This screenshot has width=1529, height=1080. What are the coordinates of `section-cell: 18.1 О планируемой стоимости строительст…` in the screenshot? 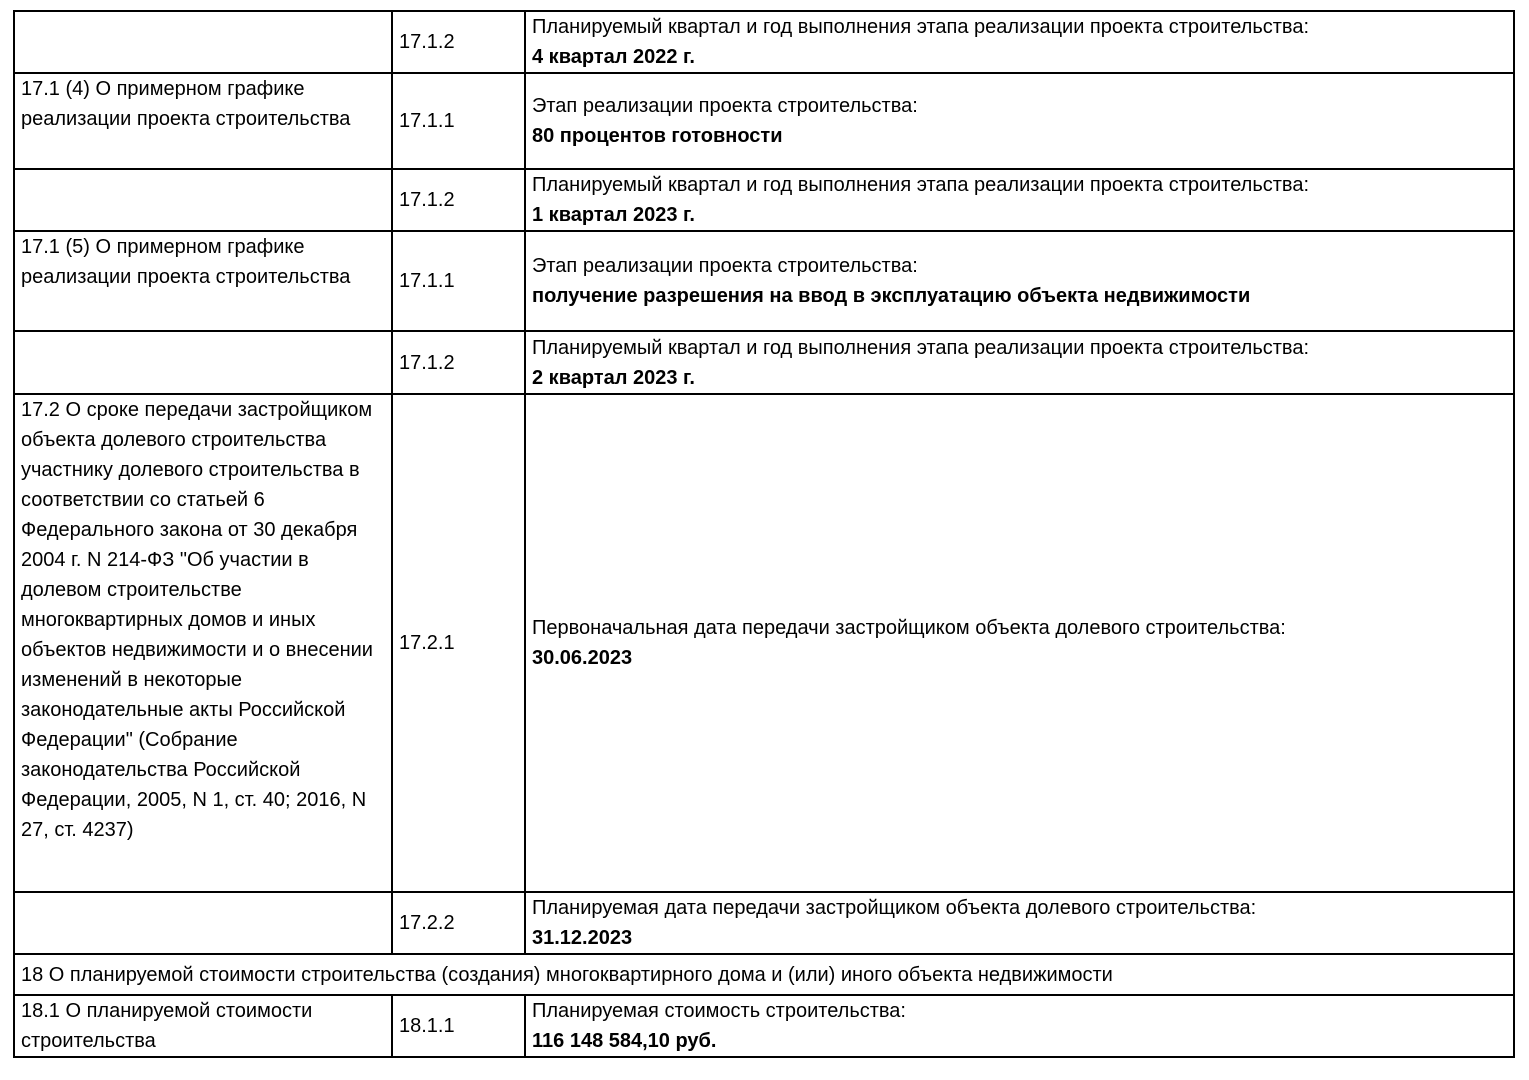 It's located at (203, 1026).